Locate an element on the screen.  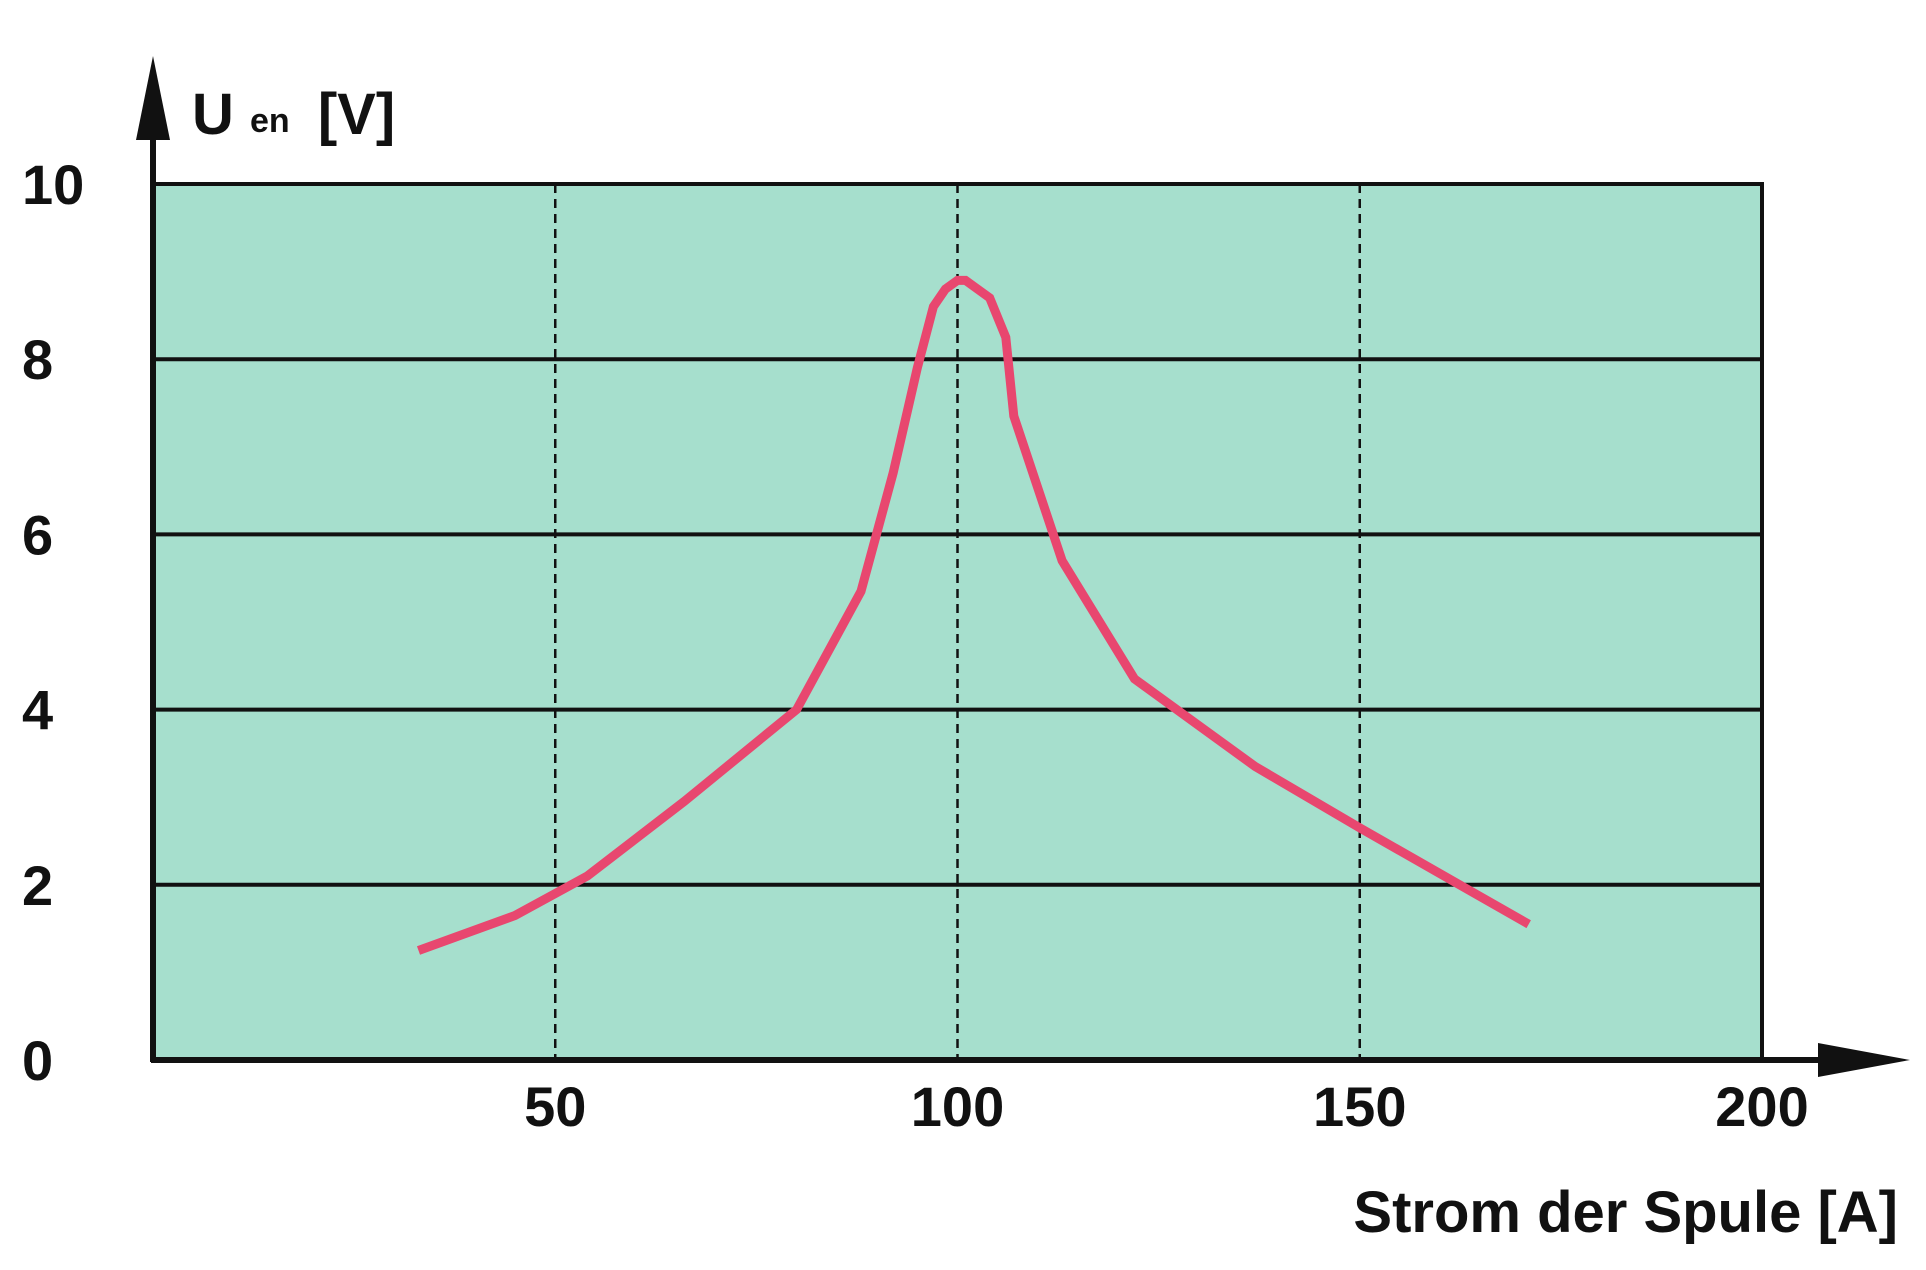
y-axis-title-main: U is located at coordinates (213, 114).